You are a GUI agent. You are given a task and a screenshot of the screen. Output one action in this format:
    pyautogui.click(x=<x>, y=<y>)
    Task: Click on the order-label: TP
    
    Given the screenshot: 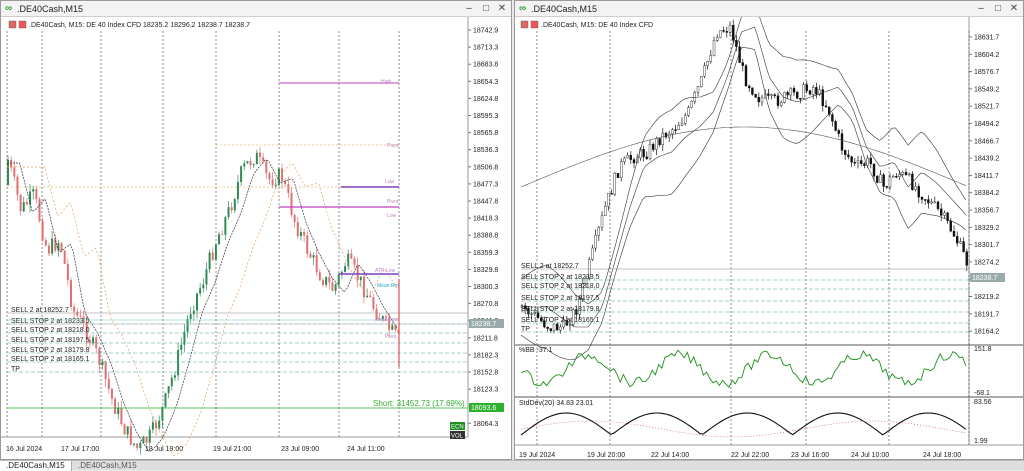 What is the action you would take?
    pyautogui.click(x=15, y=369)
    